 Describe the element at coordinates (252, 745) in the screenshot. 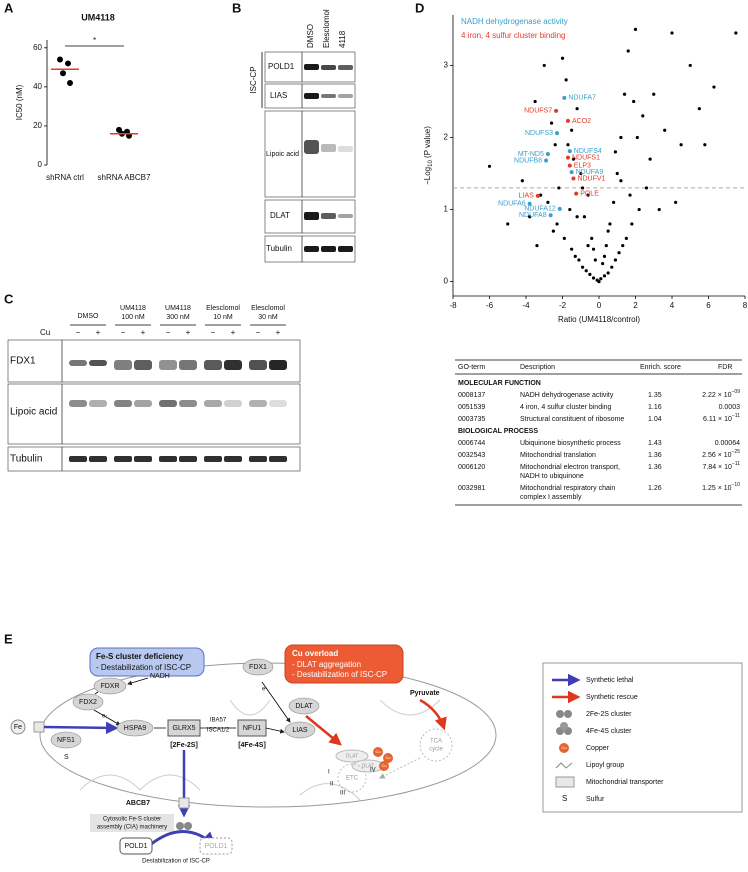

I see `node-label: [4Fe-4S]` at that location.